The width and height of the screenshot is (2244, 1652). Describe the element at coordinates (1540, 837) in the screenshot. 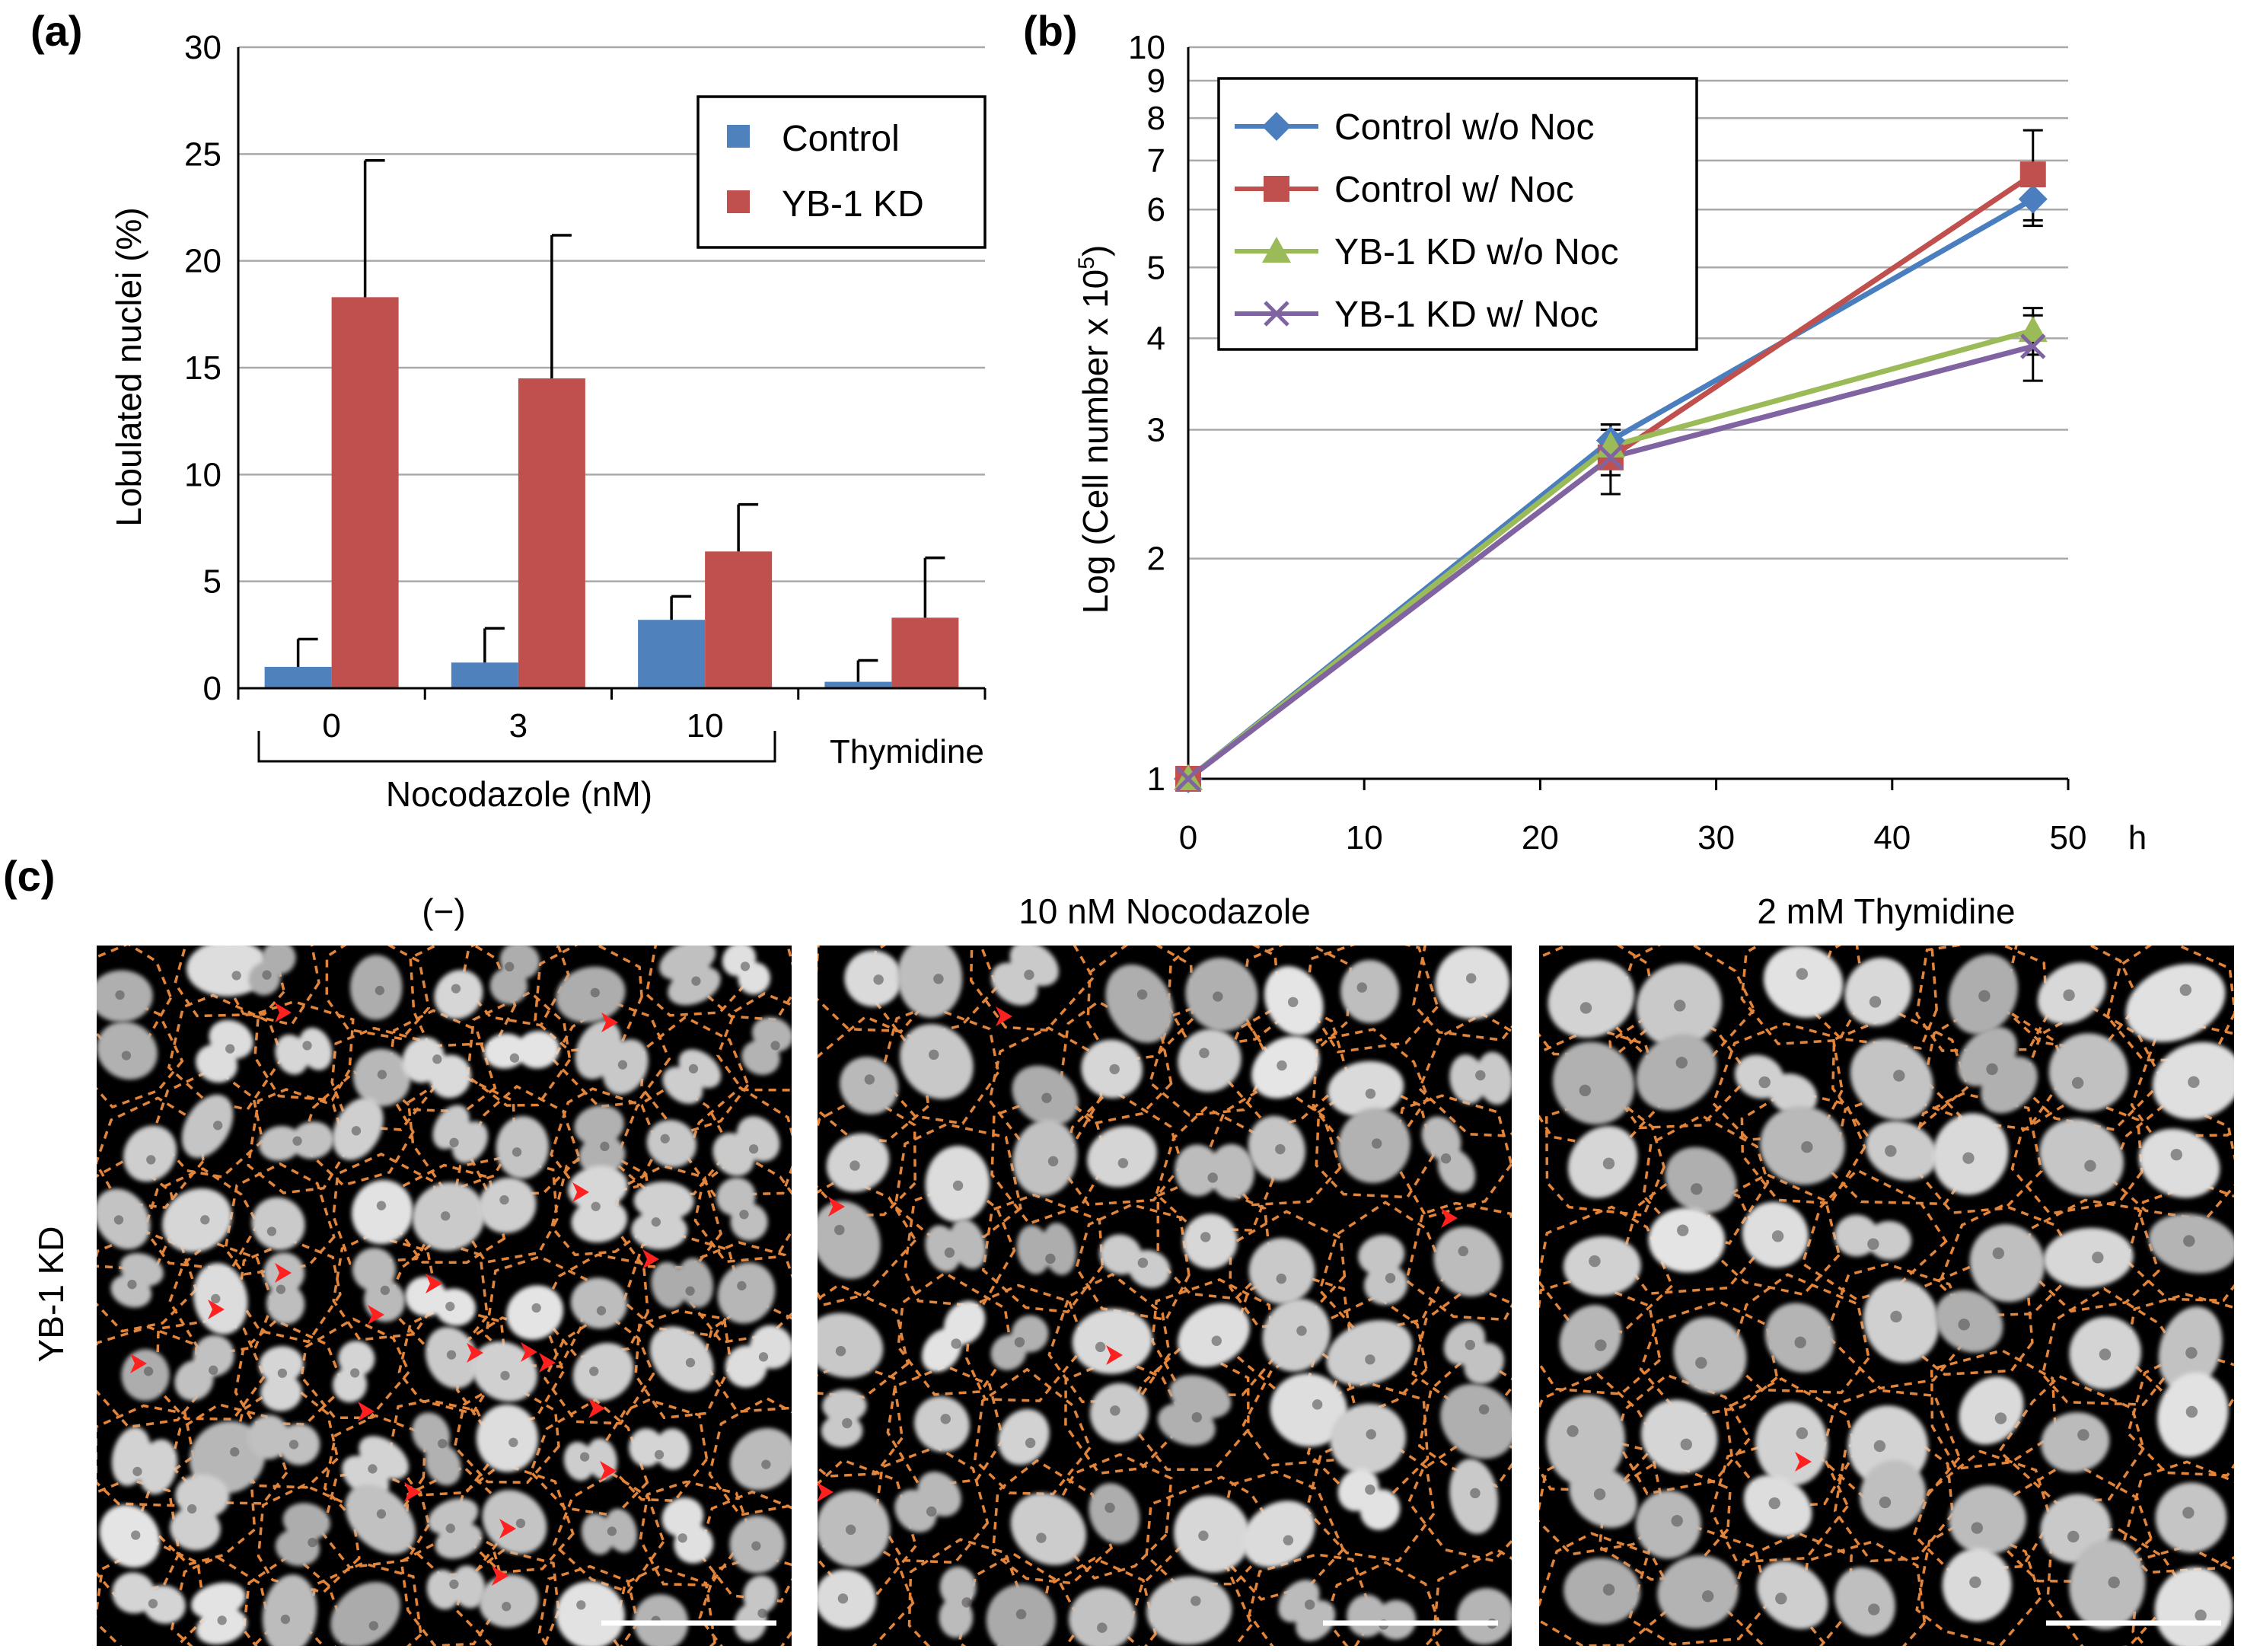

I see `b-x-tick-label: 20` at that location.